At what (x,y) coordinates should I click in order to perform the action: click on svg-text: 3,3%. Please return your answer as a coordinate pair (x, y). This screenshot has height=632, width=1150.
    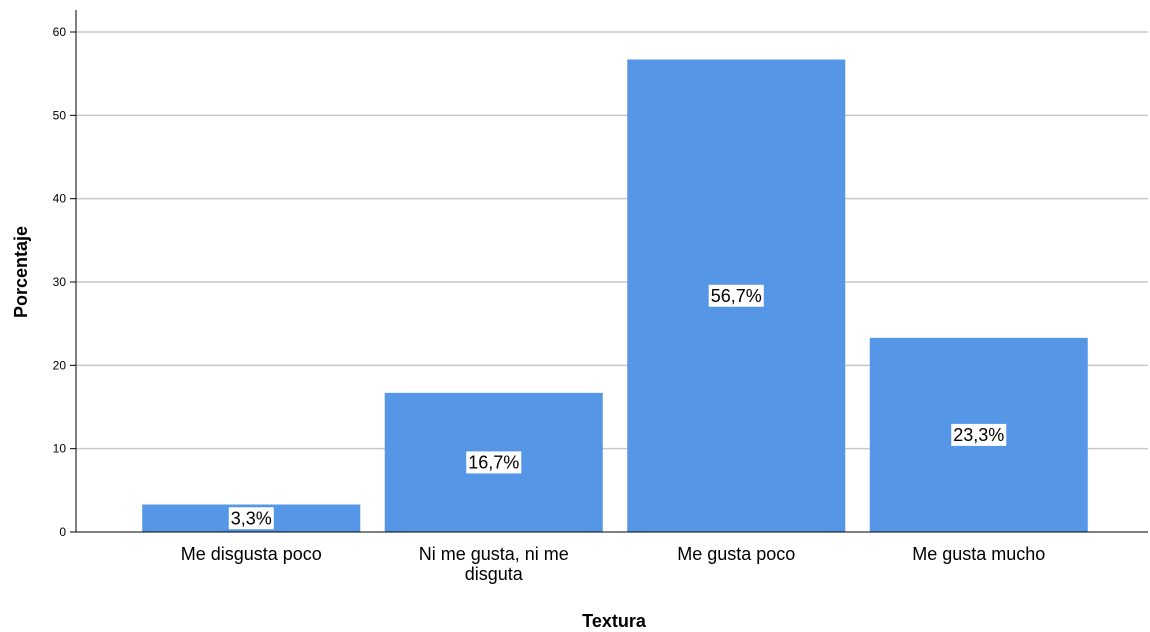
    Looking at the image, I should click on (251, 518).